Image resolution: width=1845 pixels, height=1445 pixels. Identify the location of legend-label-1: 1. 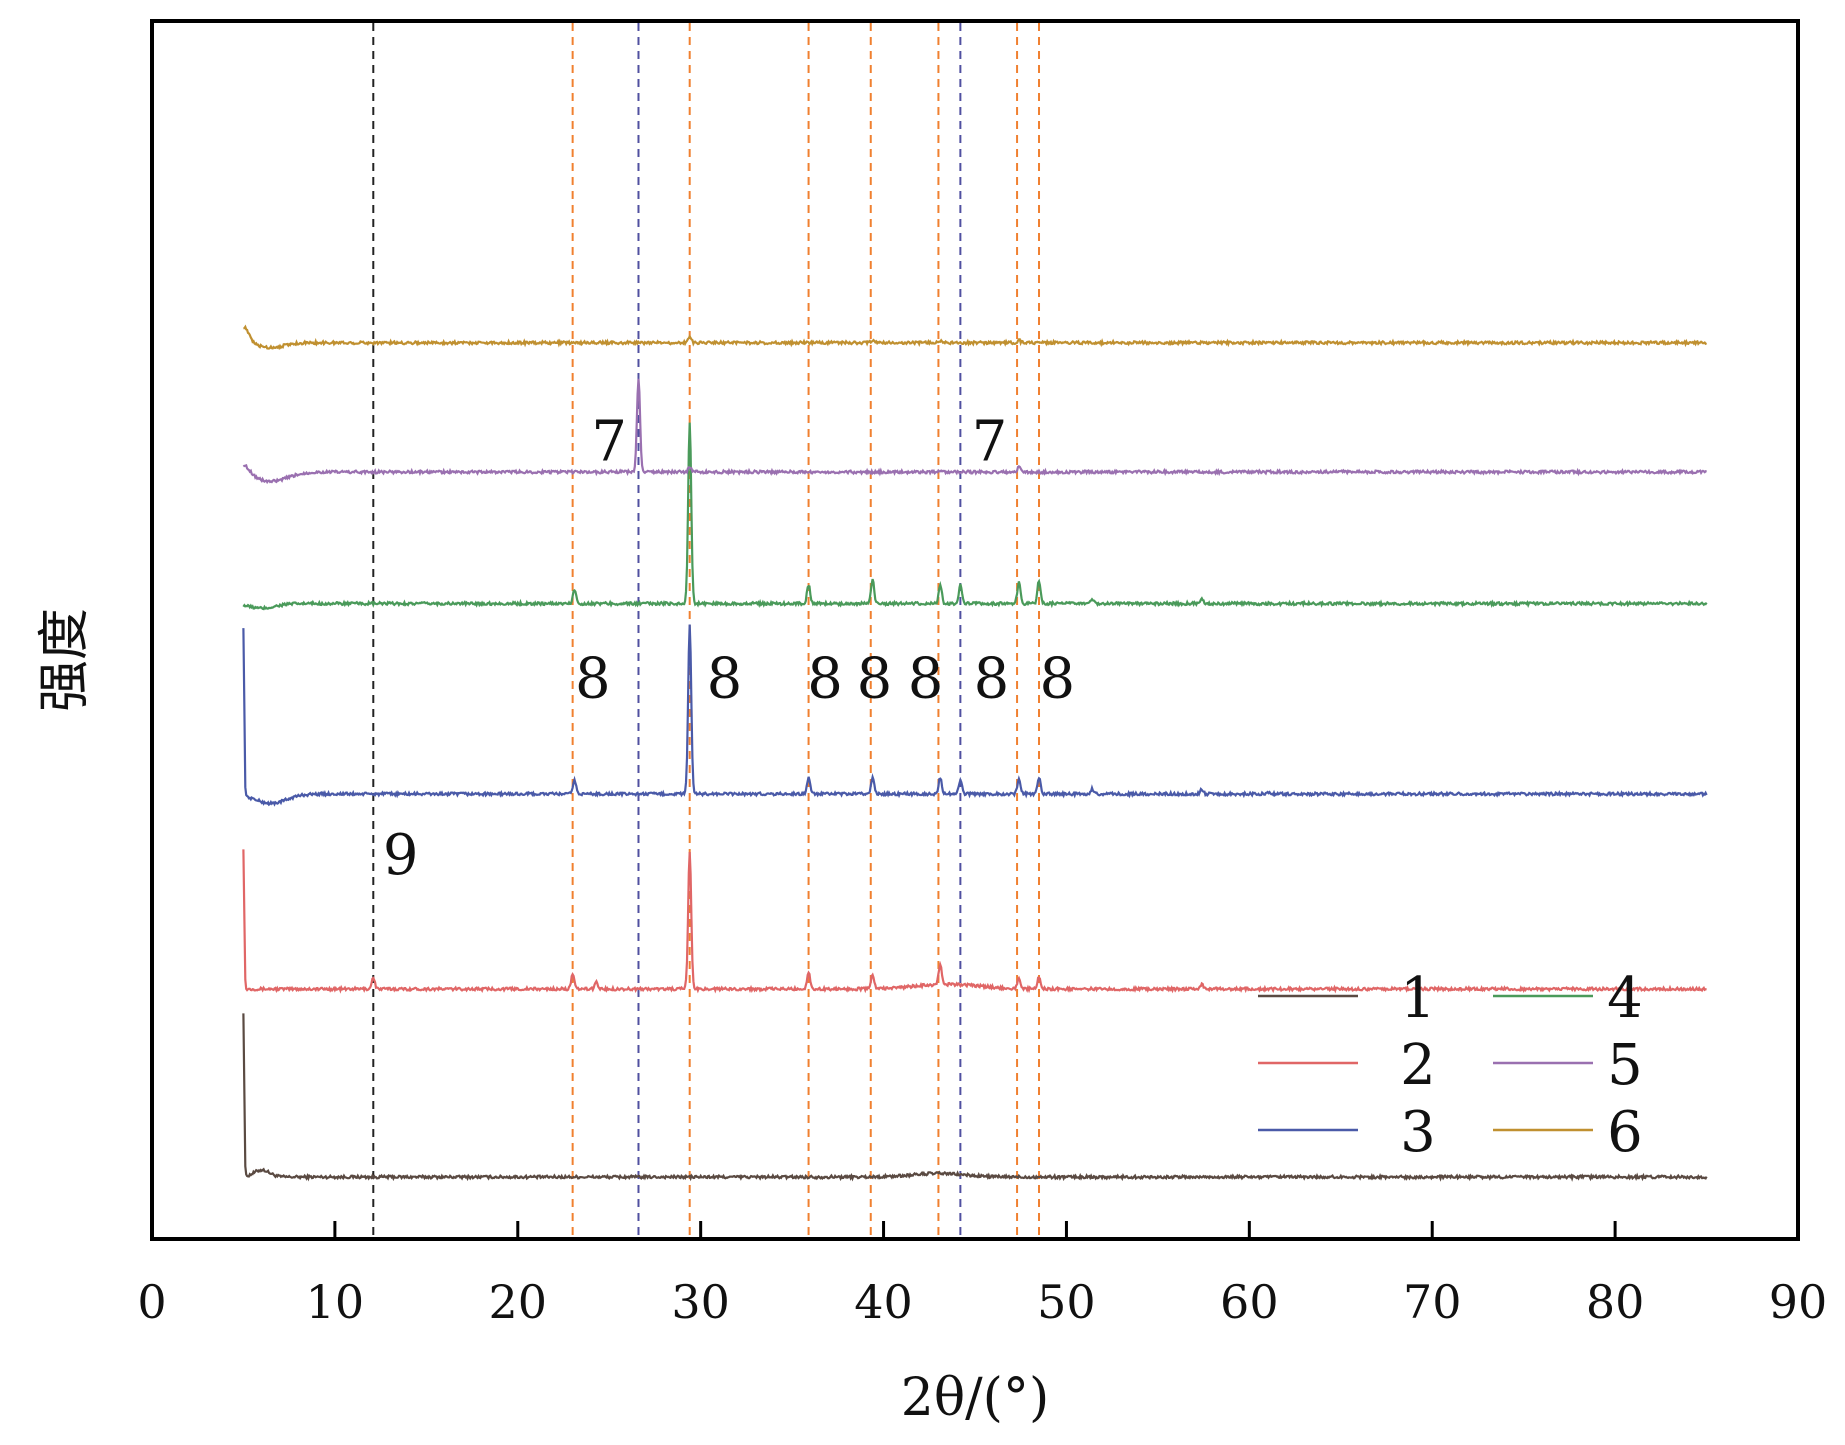
(1418, 998).